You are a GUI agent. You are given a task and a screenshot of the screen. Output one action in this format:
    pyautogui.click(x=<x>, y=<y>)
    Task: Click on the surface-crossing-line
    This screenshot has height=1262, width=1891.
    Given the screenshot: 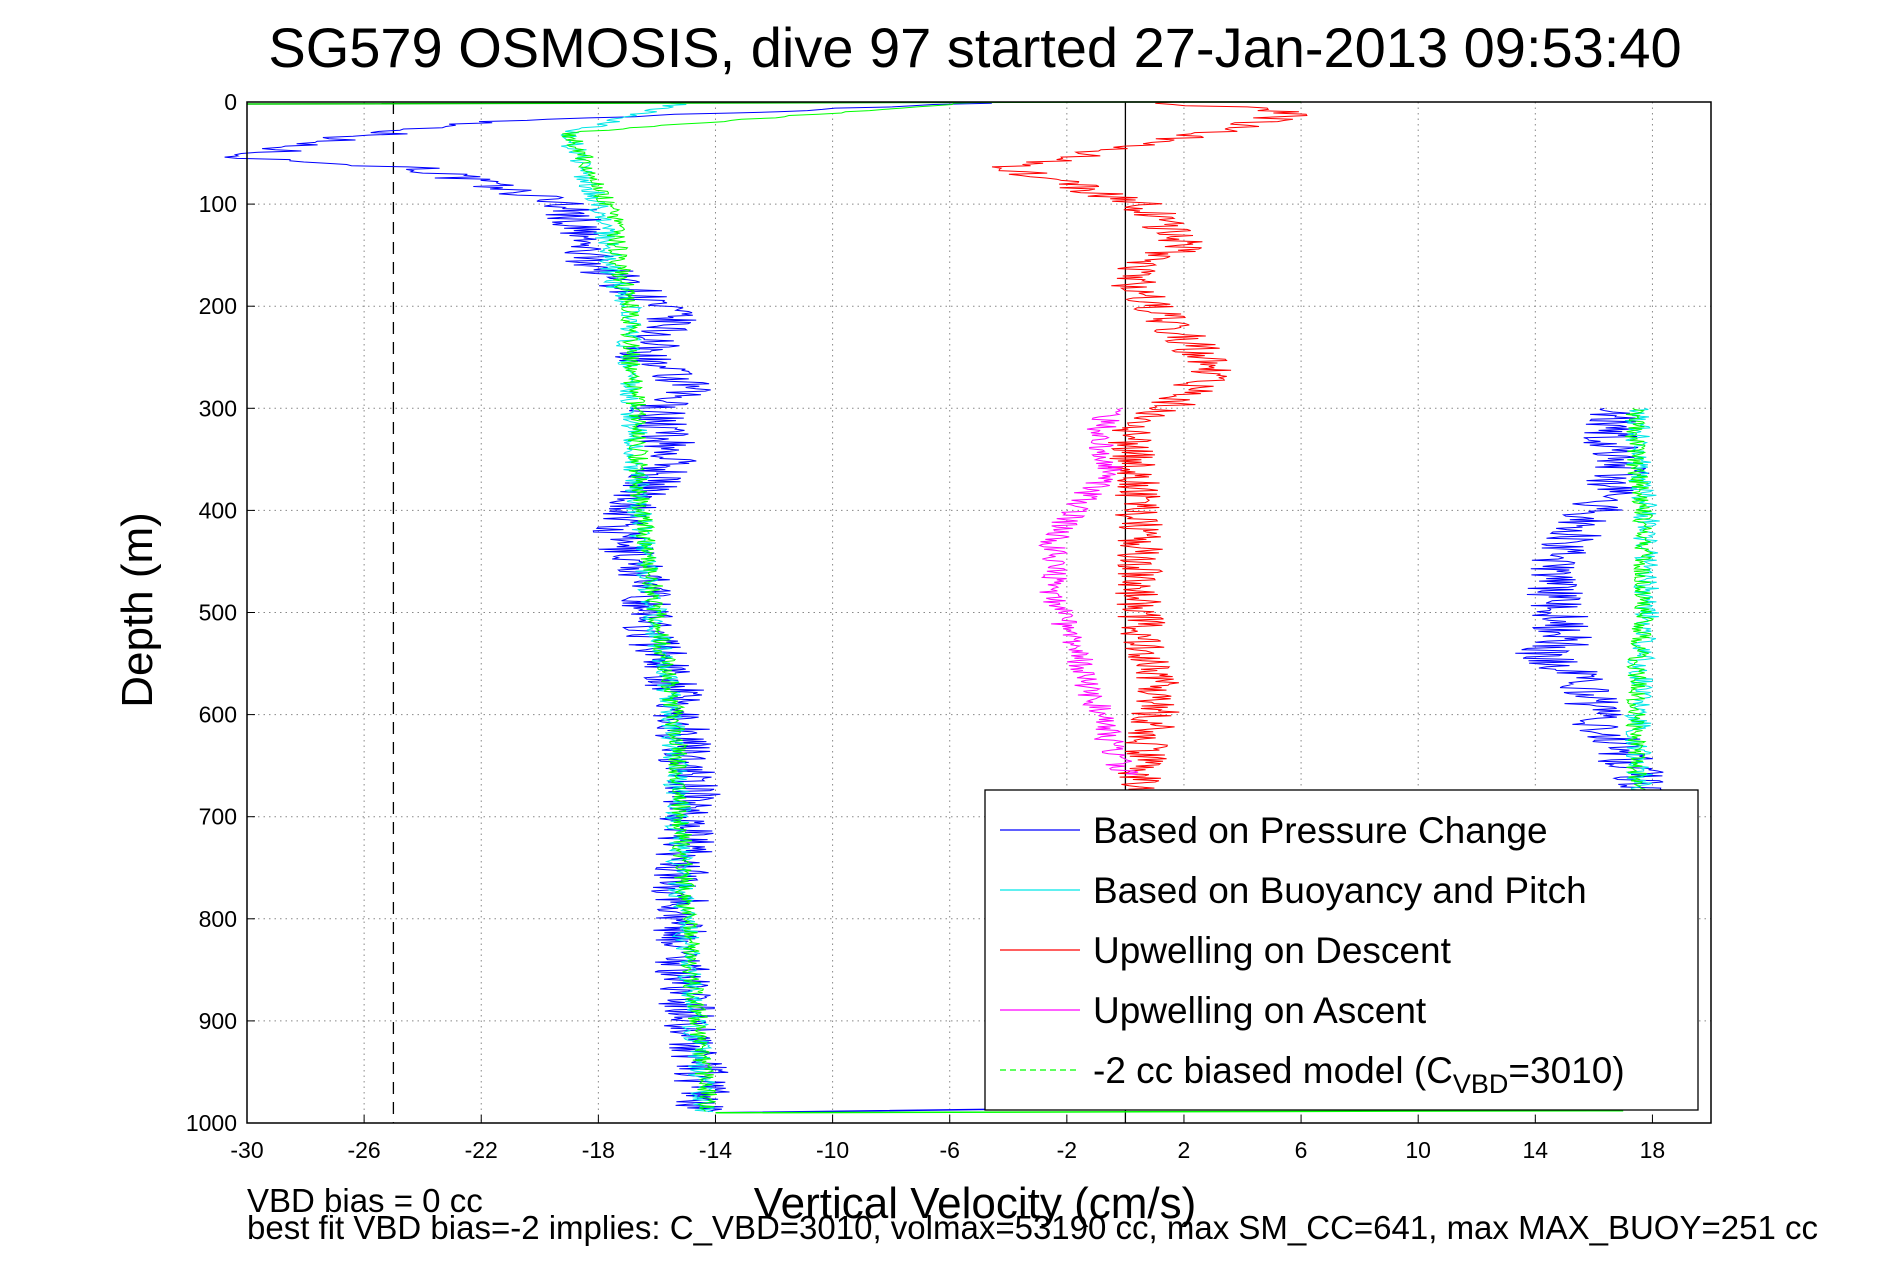 What is the action you would take?
    pyautogui.click(x=1169, y=1111)
    